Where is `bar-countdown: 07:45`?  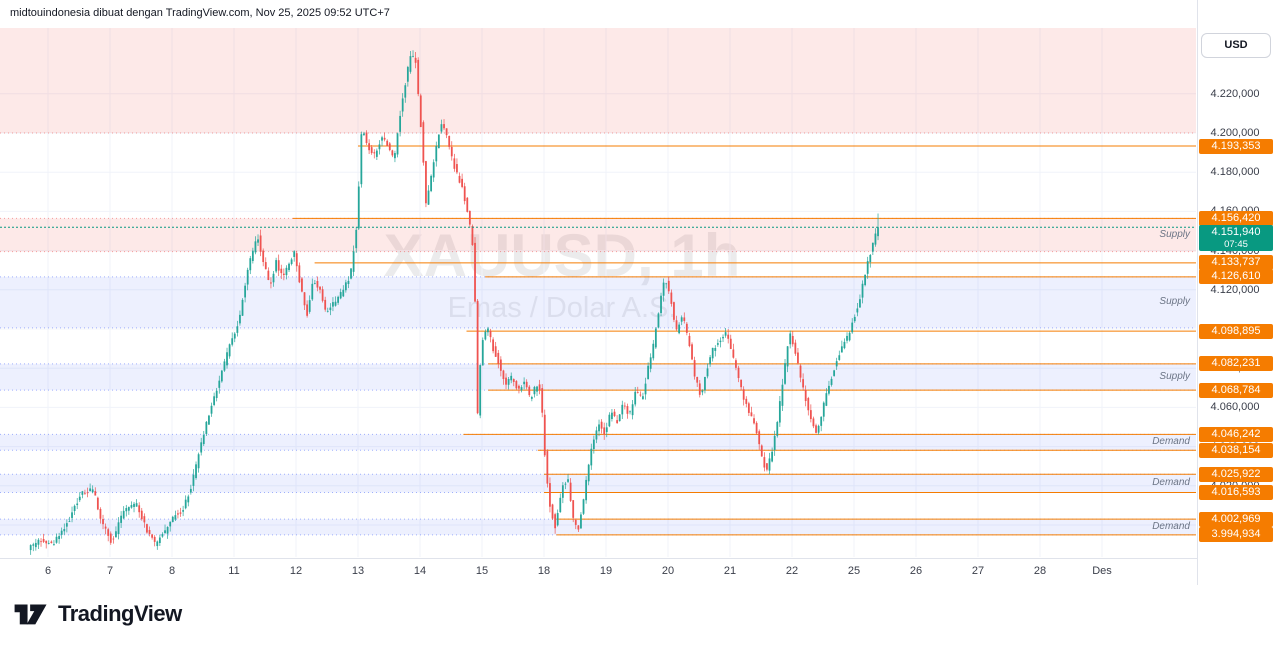
bar-countdown: 07:45 is located at coordinates (1236, 245).